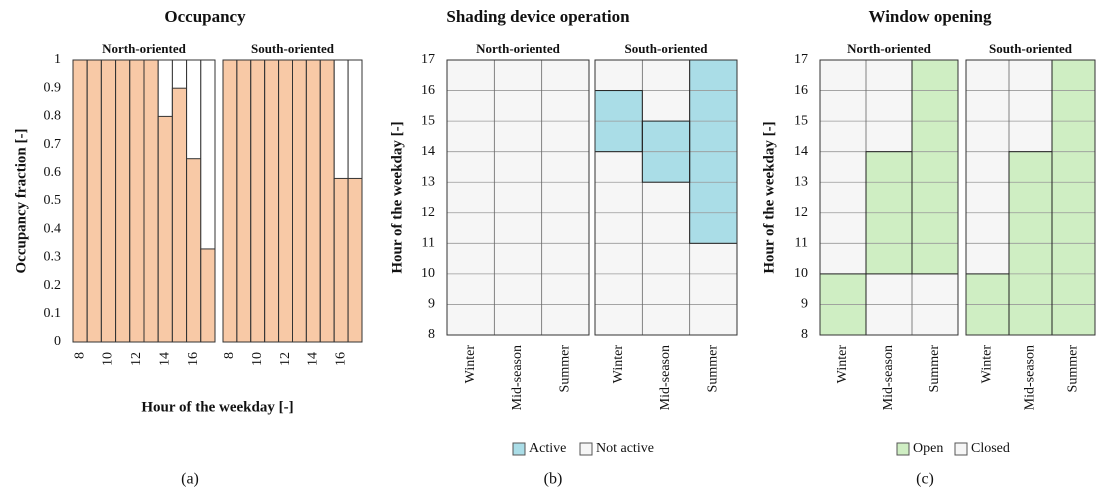 The width and height of the screenshot is (1097, 493). What do you see at coordinates (538, 16) in the screenshot?
I see `chart-title: Shading device operation` at bounding box center [538, 16].